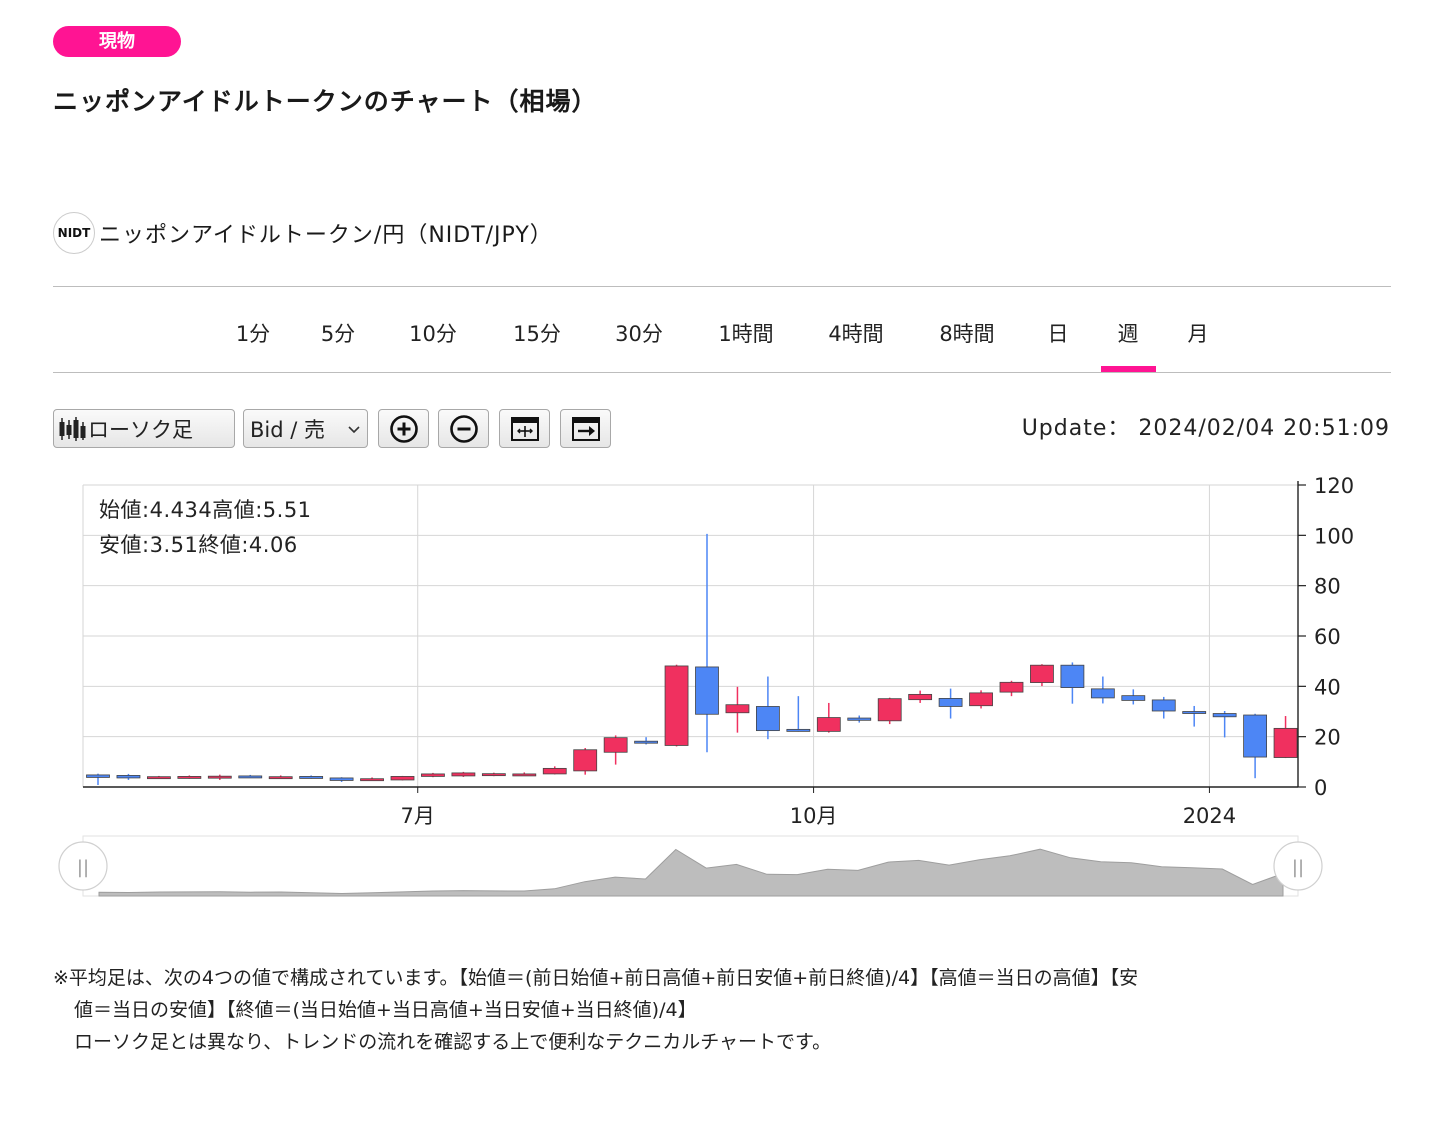 The height and width of the screenshot is (1127, 1456). I want to click on fit-chart-icon, so click(524, 428).